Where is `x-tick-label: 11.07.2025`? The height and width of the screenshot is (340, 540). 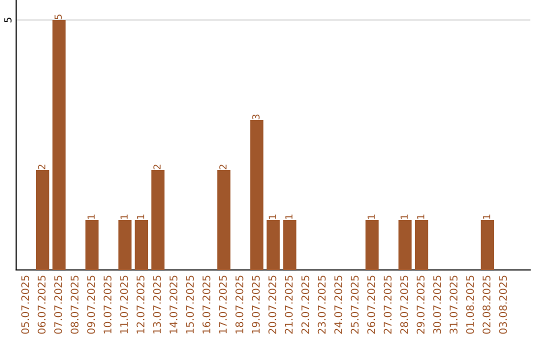 x-tick-label: 11.07.2025 is located at coordinates (124, 305).